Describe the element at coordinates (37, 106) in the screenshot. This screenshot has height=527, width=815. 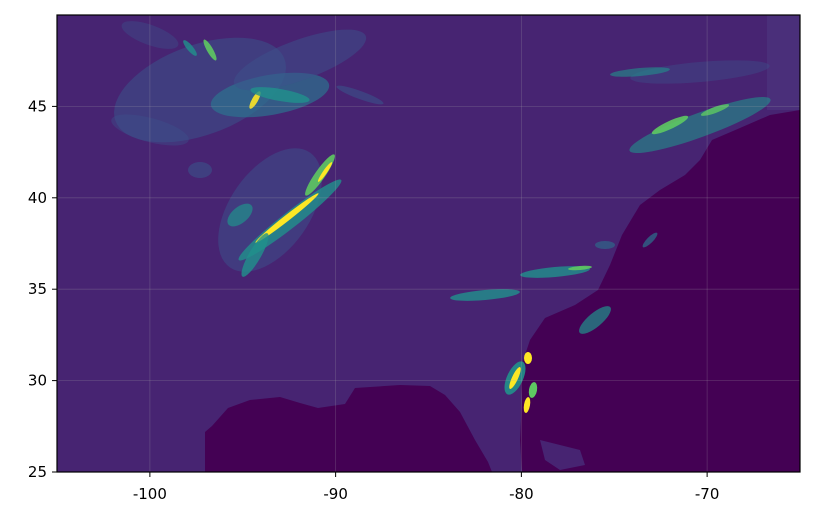
I see `y-tick-label: 45` at that location.